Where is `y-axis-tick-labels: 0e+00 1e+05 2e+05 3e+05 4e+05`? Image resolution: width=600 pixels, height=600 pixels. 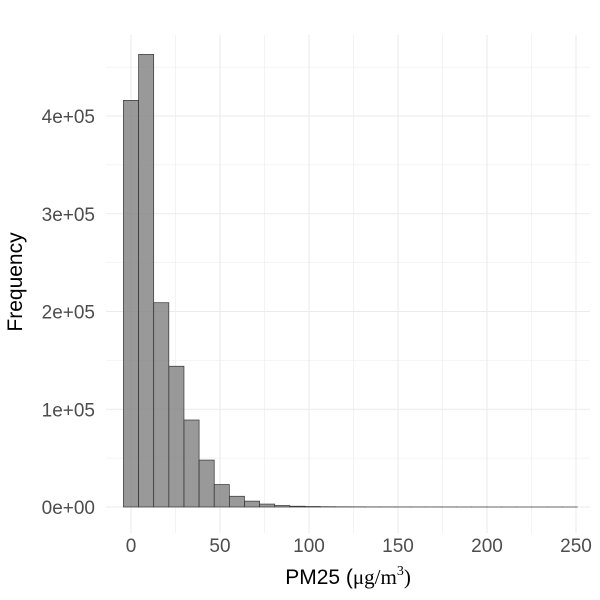 y-axis-tick-labels: 0e+00 1e+05 2e+05 3e+05 4e+05 is located at coordinates (68, 313).